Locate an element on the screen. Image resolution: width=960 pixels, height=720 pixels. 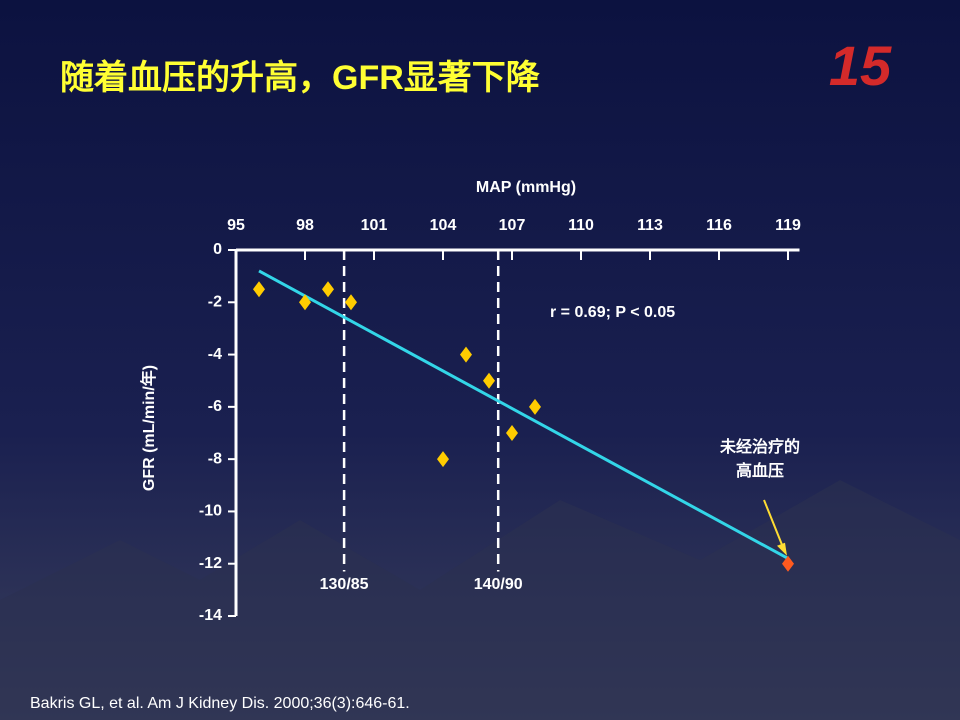
x-tick-label: 107 is located at coordinates (512, 225).